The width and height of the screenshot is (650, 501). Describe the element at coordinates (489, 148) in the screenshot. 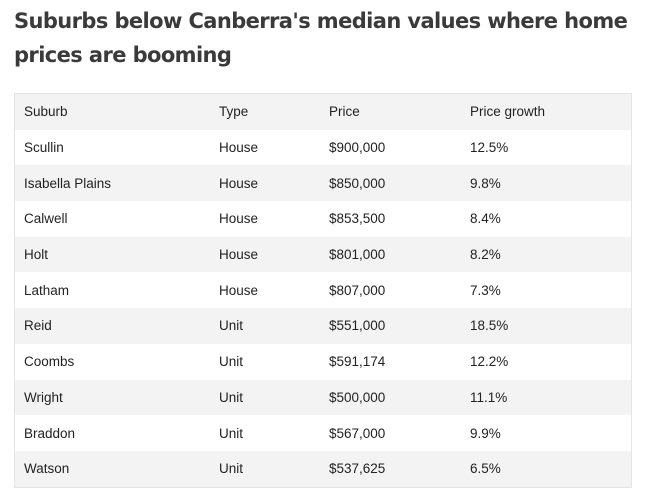

I see `price-growth-cell: 12.5%` at that location.